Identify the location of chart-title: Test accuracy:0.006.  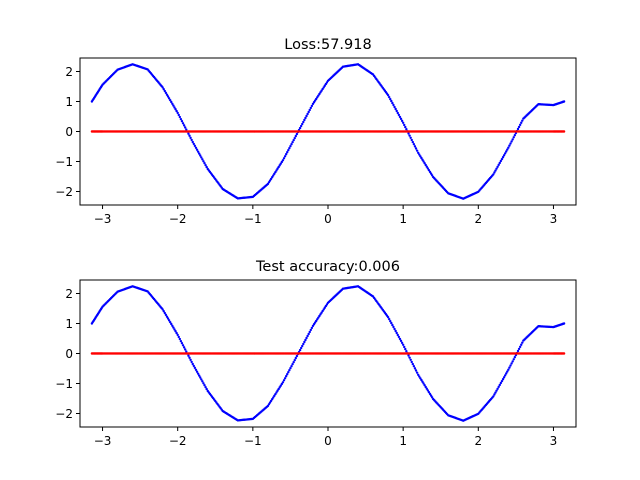
(327, 267).